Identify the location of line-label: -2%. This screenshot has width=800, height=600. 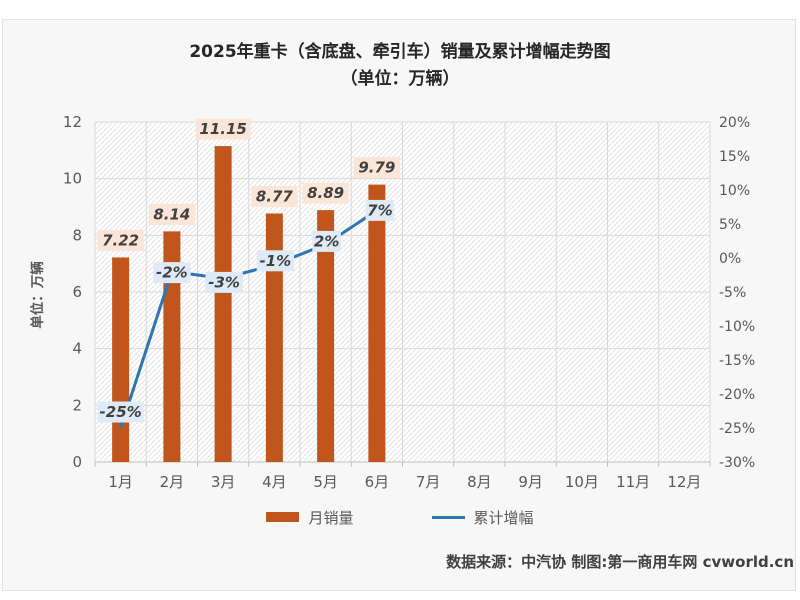
(172, 273).